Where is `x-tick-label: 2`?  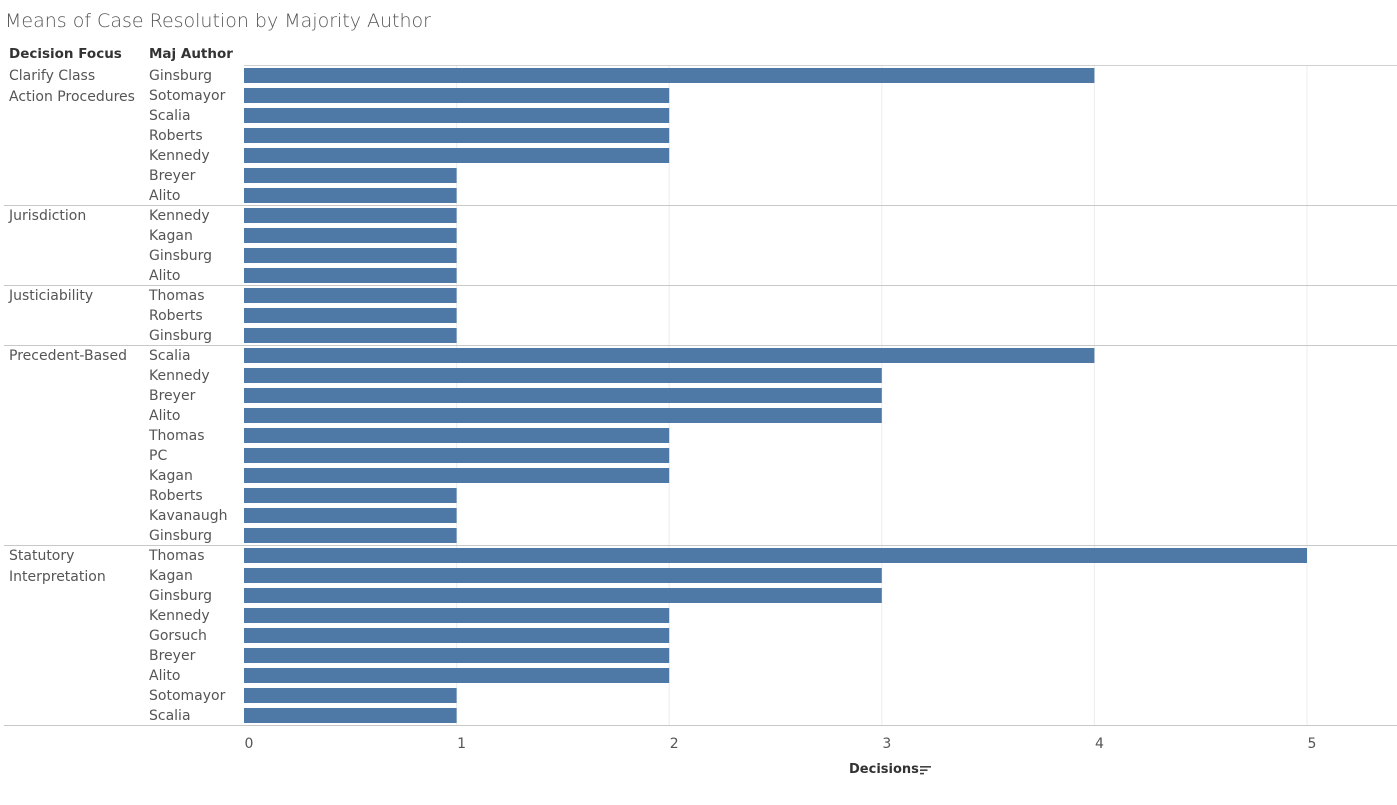
x-tick-label: 2 is located at coordinates (674, 744).